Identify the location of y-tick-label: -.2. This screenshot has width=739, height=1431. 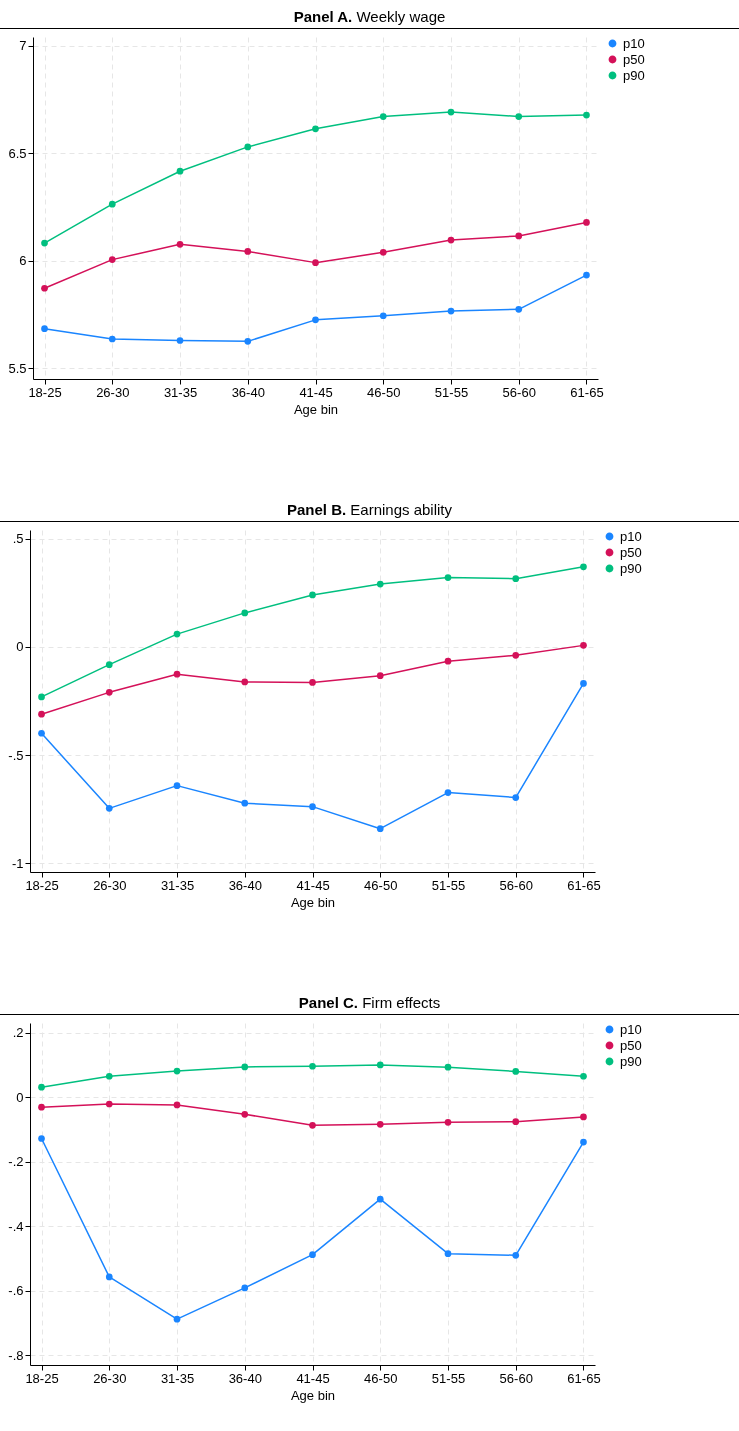
(16, 1162).